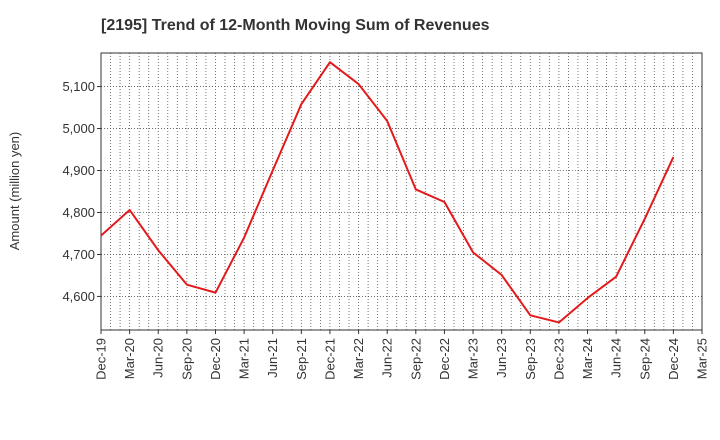 This screenshot has height=440, width=720. What do you see at coordinates (616, 358) in the screenshot?
I see `x-tick-label: Jun-24` at bounding box center [616, 358].